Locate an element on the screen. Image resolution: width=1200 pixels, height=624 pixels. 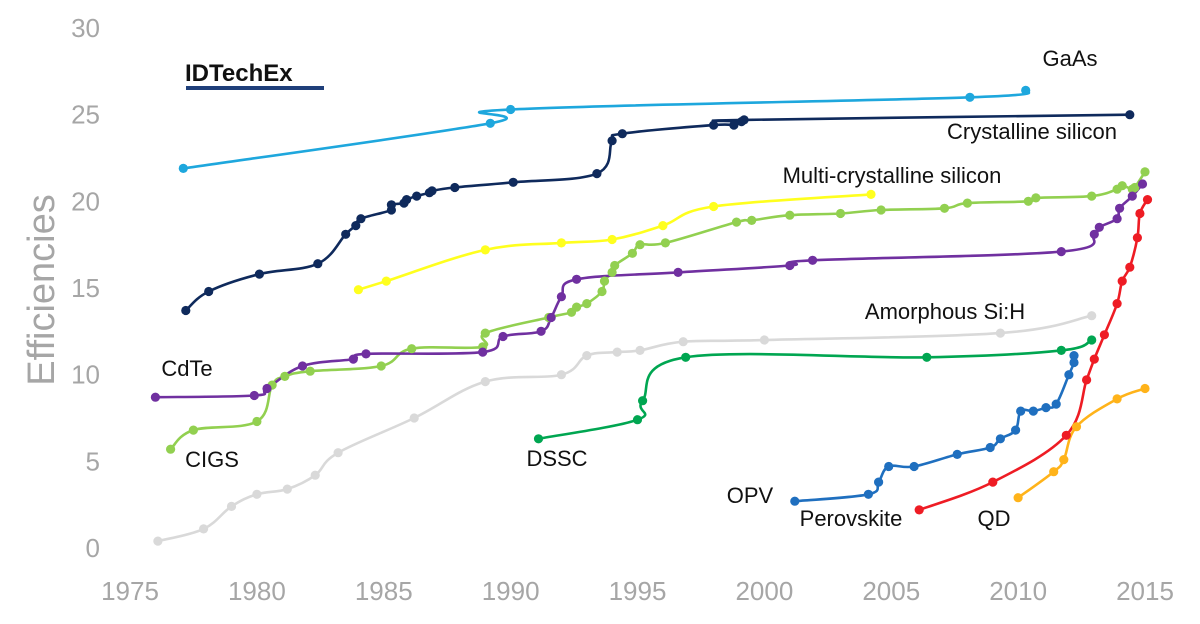
series-label-multi-crystalline-silicon: Multi-crystalline silicon is located at coordinates (892, 175).